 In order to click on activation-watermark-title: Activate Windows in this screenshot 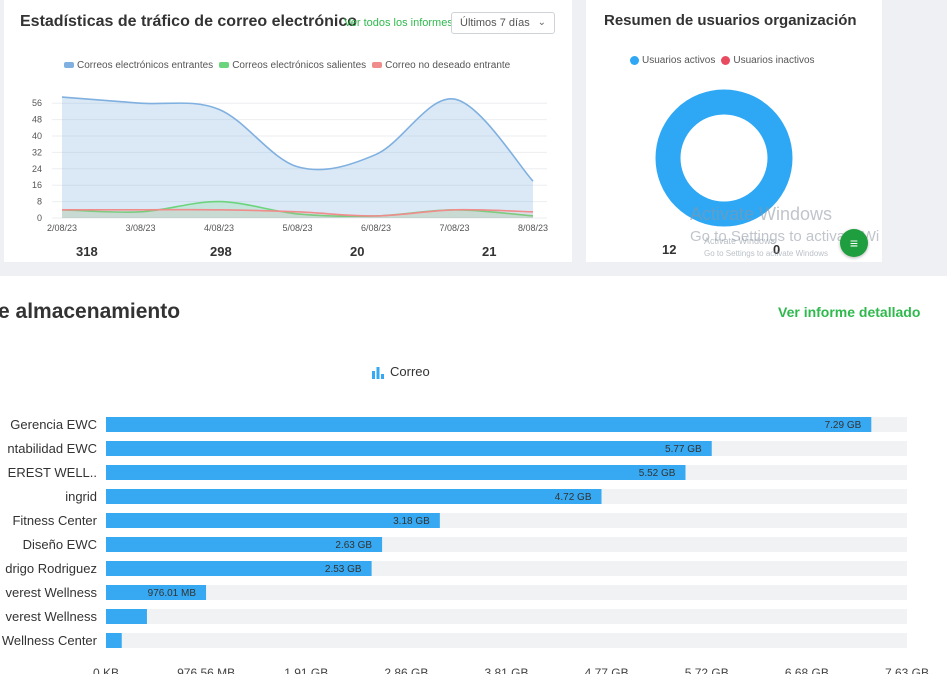, I will do `click(761, 214)`.